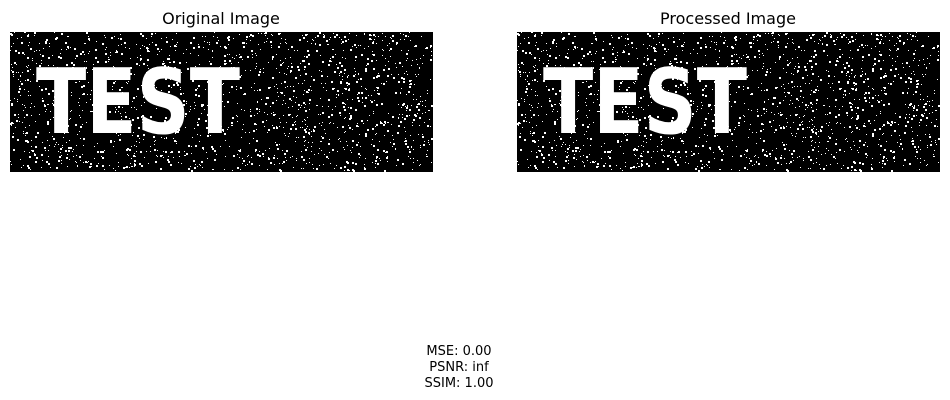 The height and width of the screenshot is (400, 950). I want to click on panel-title: Processed Image, so click(728, 18).